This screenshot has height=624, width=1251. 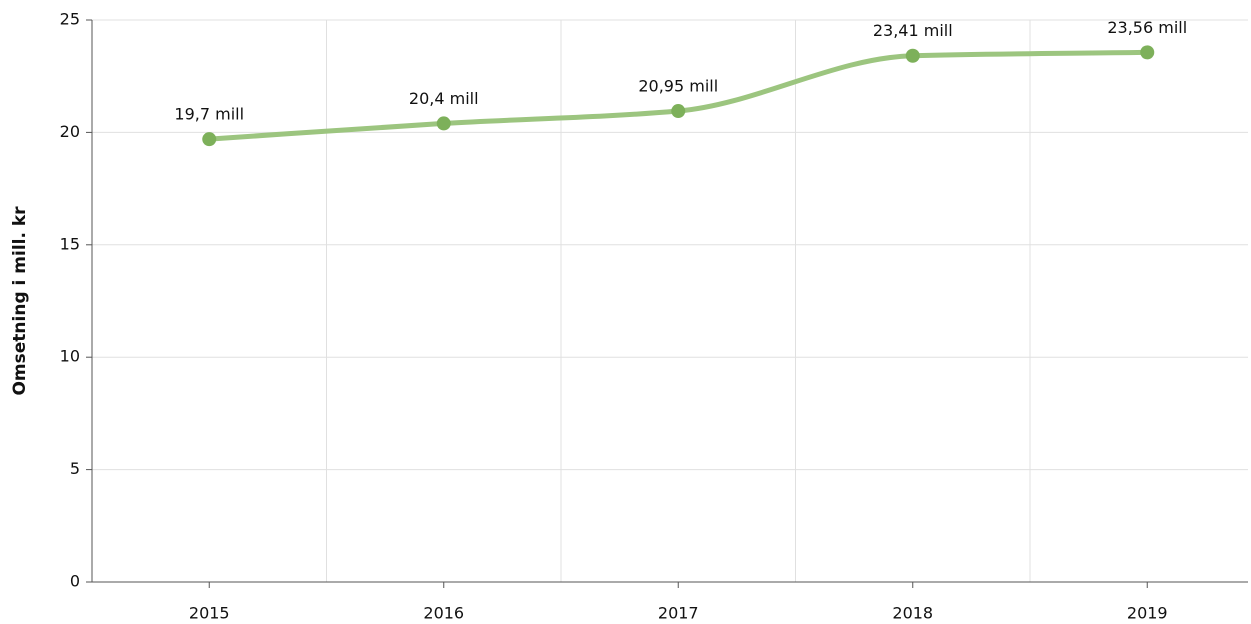 What do you see at coordinates (20, 301) in the screenshot?
I see `y-axis-label: Omsetning i mill. kr` at bounding box center [20, 301].